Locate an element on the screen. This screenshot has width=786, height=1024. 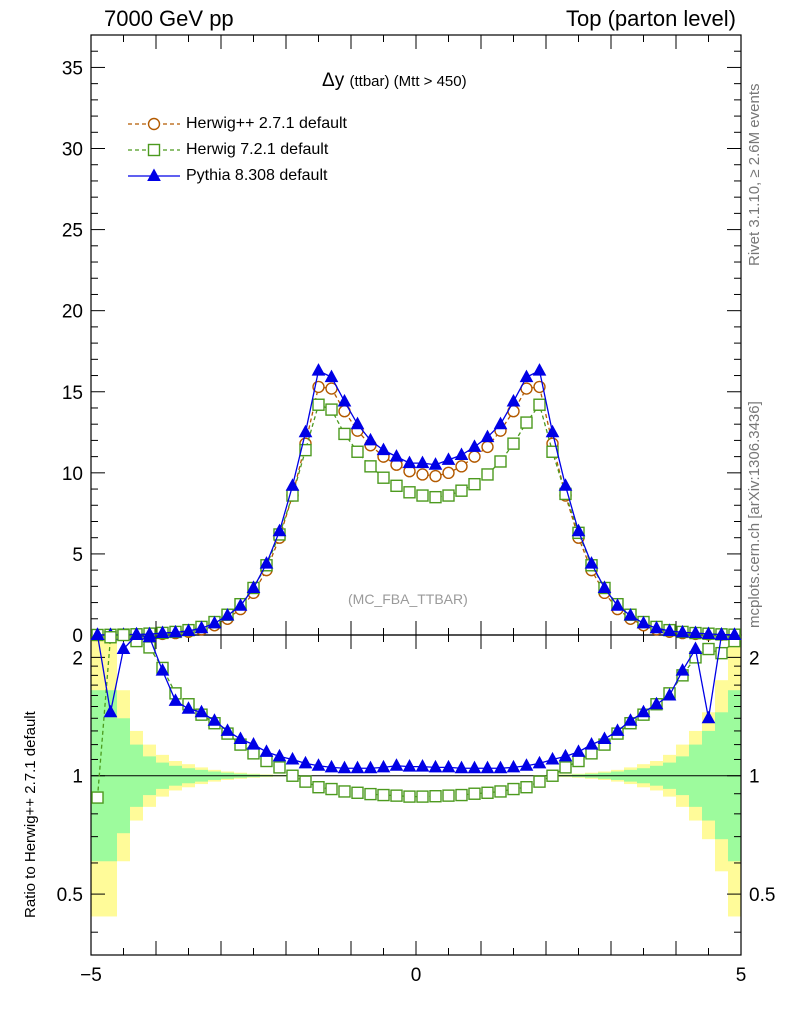
legend-markers is located at coordinates (154, 149).